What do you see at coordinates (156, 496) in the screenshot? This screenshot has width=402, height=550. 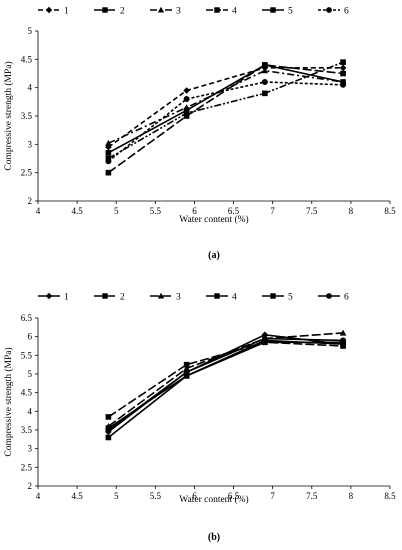 I see `x-tick-label: 5.5` at bounding box center [156, 496].